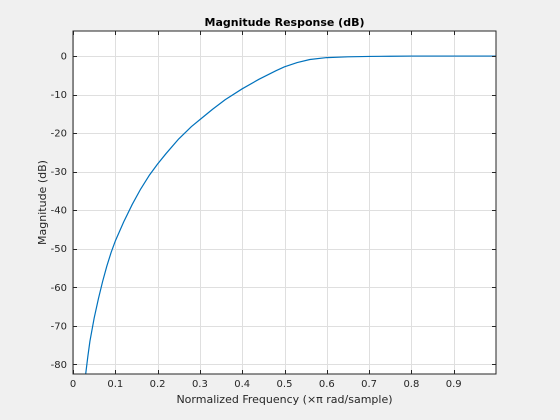 Image resolution: width=560 pixels, height=420 pixels. Describe the element at coordinates (411, 384) in the screenshot. I see `x-tick-label: 0.8` at that location.